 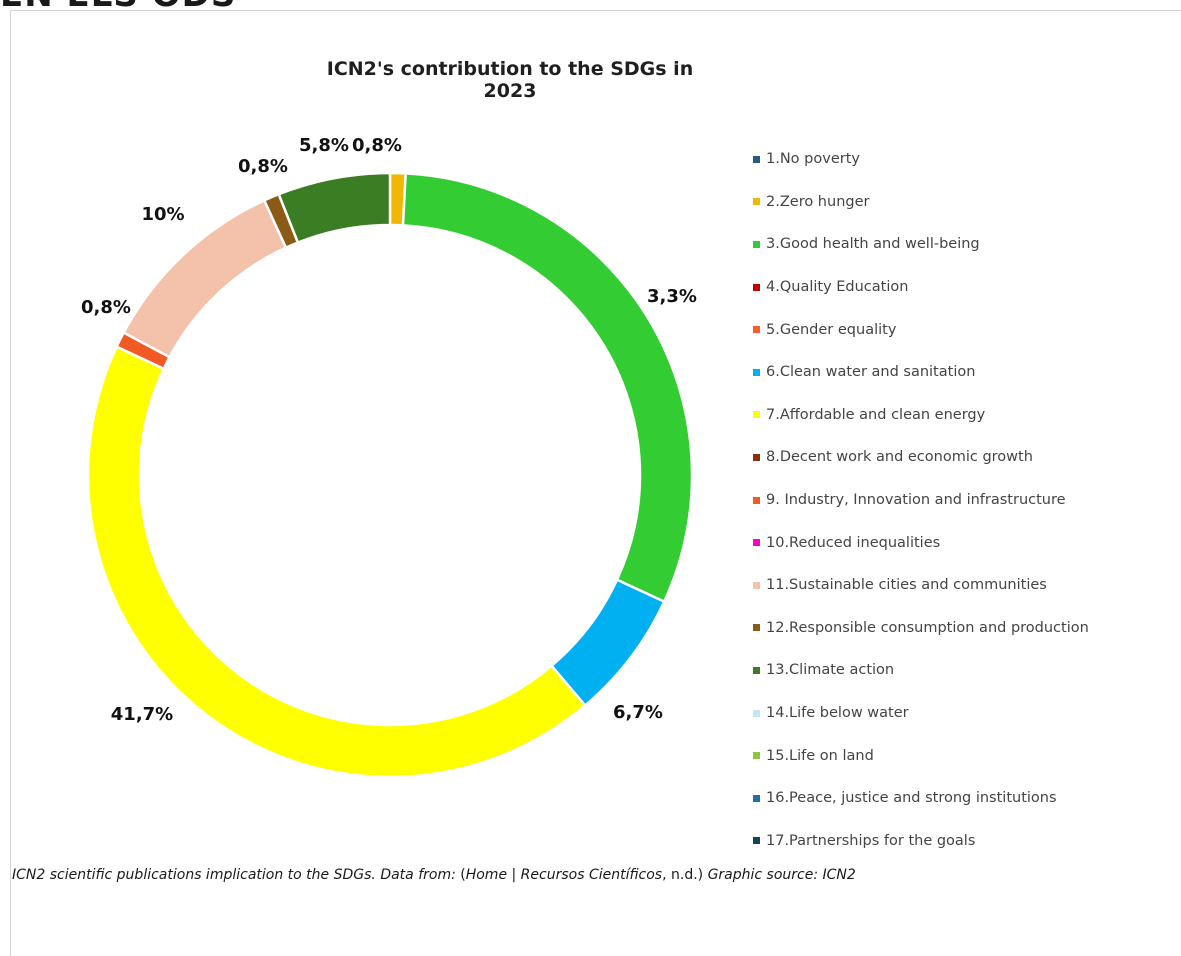 I want to click on legend-label: 10.Reduced inequalities, so click(x=853, y=542).